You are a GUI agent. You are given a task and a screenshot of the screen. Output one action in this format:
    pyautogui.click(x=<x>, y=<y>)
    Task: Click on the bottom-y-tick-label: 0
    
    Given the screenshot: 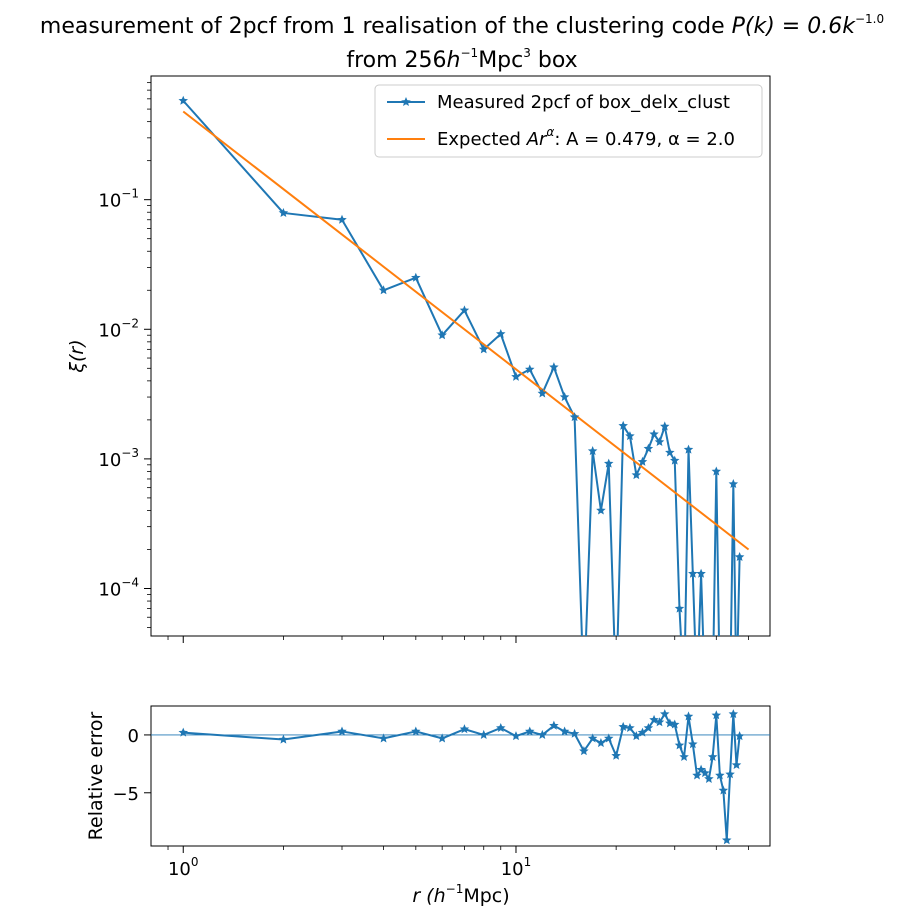 What is the action you would take?
    pyautogui.click(x=133, y=736)
    